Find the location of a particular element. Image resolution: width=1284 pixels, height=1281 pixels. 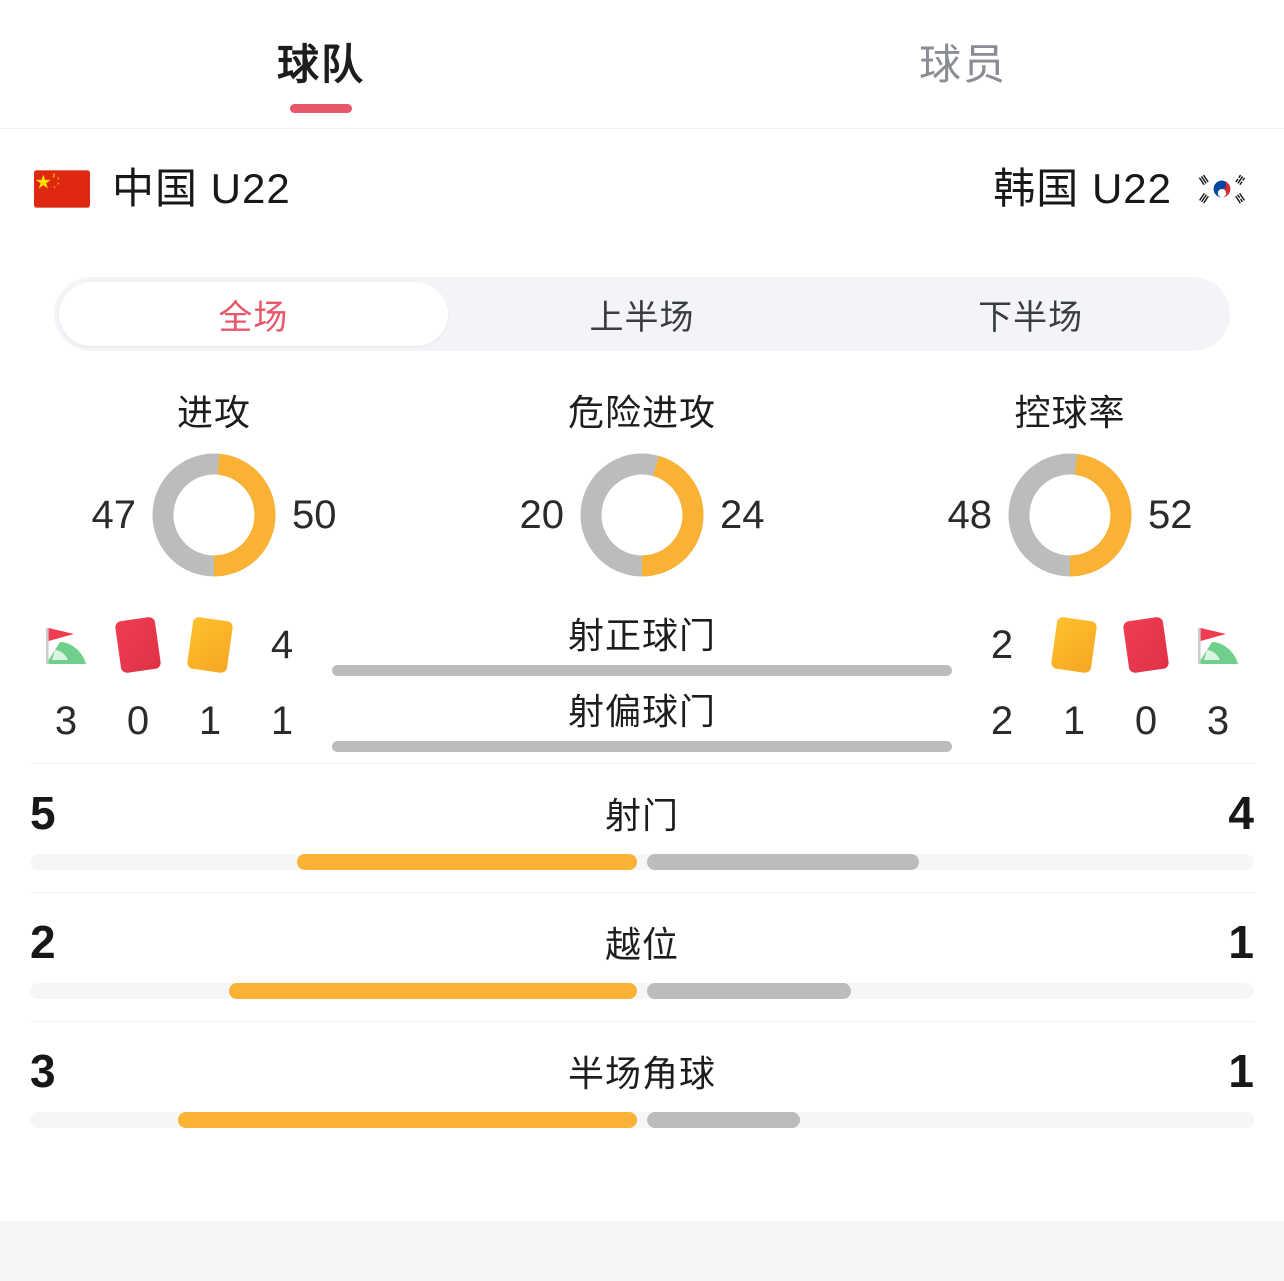

segment-fulltime: 全场 is located at coordinates (253, 314).